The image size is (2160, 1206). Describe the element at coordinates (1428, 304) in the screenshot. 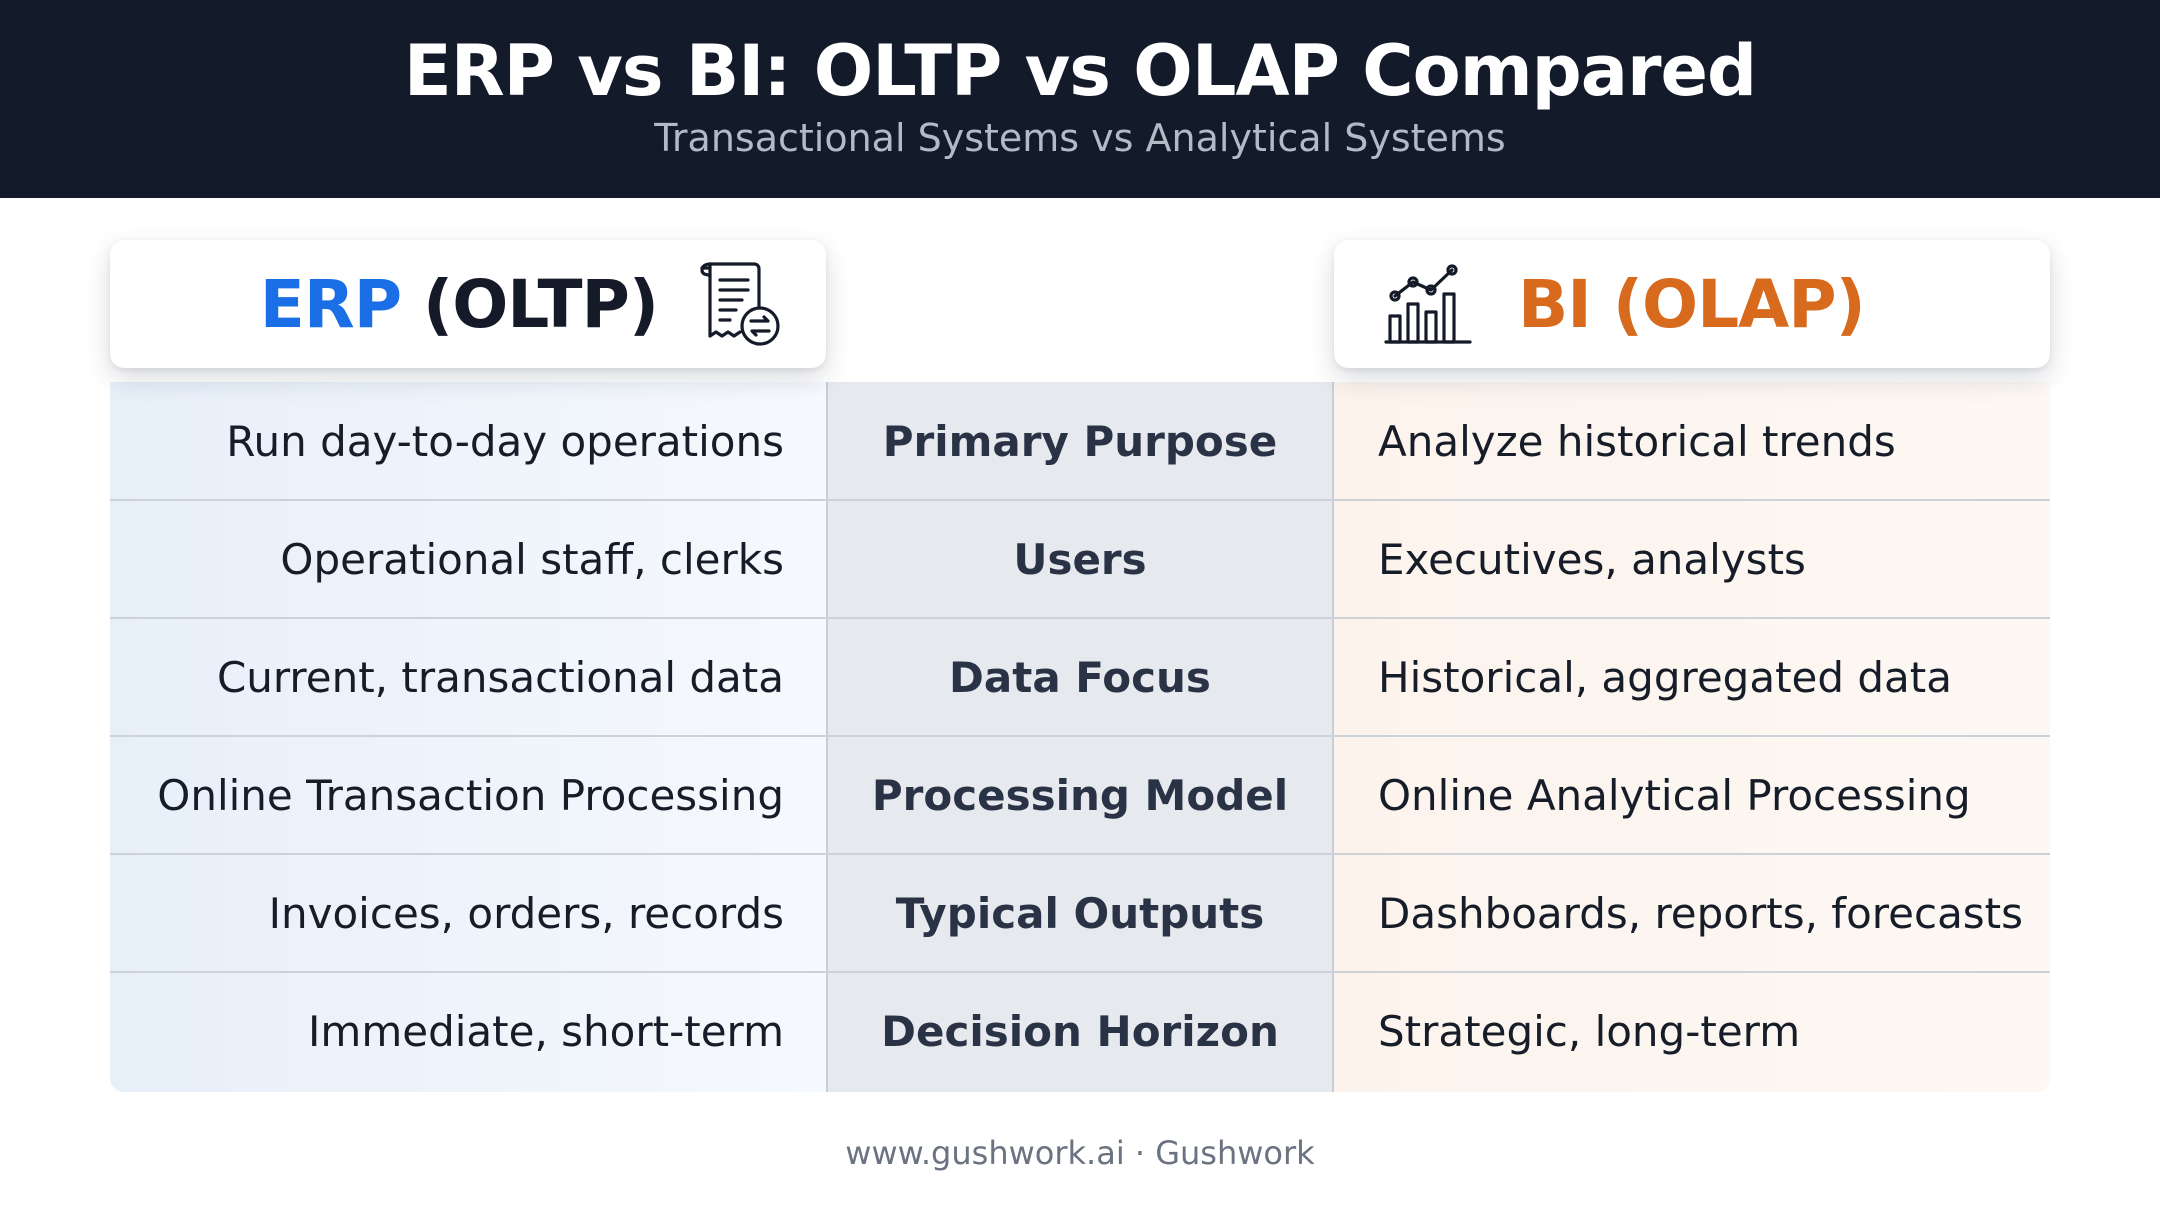

I see `bar-line-chart-icon` at that location.